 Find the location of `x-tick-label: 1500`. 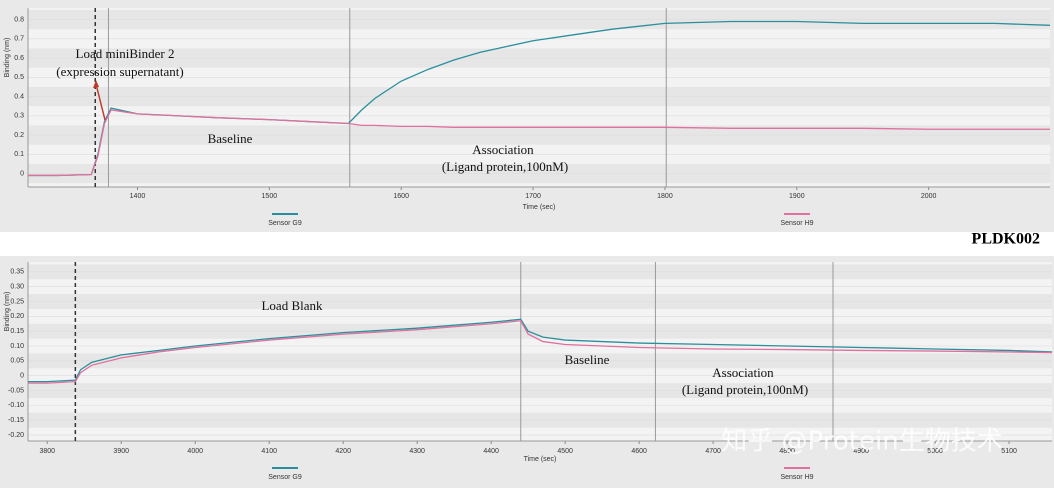

x-tick-label: 1500 is located at coordinates (270, 196).